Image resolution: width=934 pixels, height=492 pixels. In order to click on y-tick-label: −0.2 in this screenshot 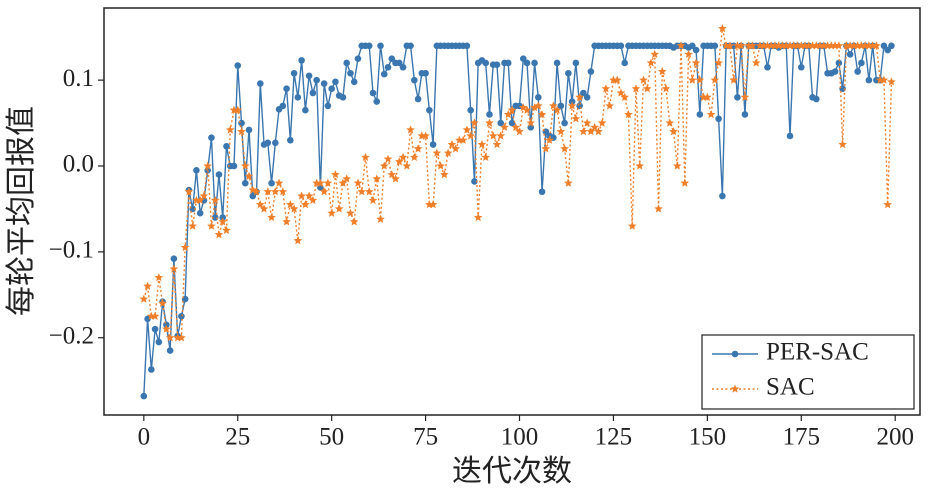, I will do `click(71, 335)`.